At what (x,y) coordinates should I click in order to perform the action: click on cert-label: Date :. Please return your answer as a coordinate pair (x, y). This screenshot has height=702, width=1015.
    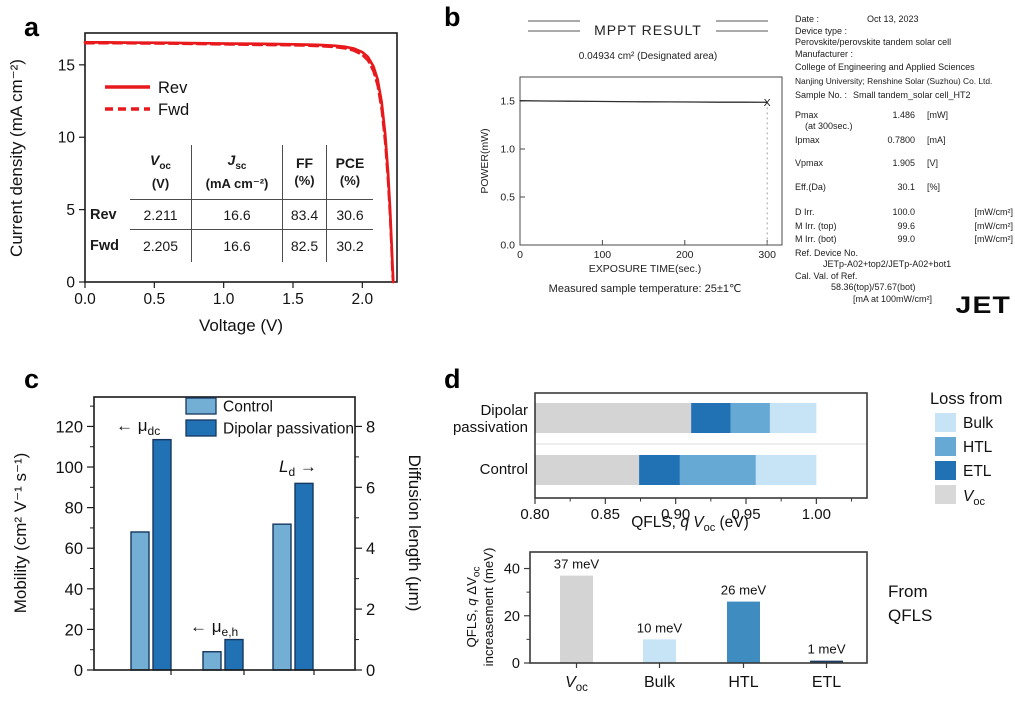
    Looking at the image, I should click on (807, 19).